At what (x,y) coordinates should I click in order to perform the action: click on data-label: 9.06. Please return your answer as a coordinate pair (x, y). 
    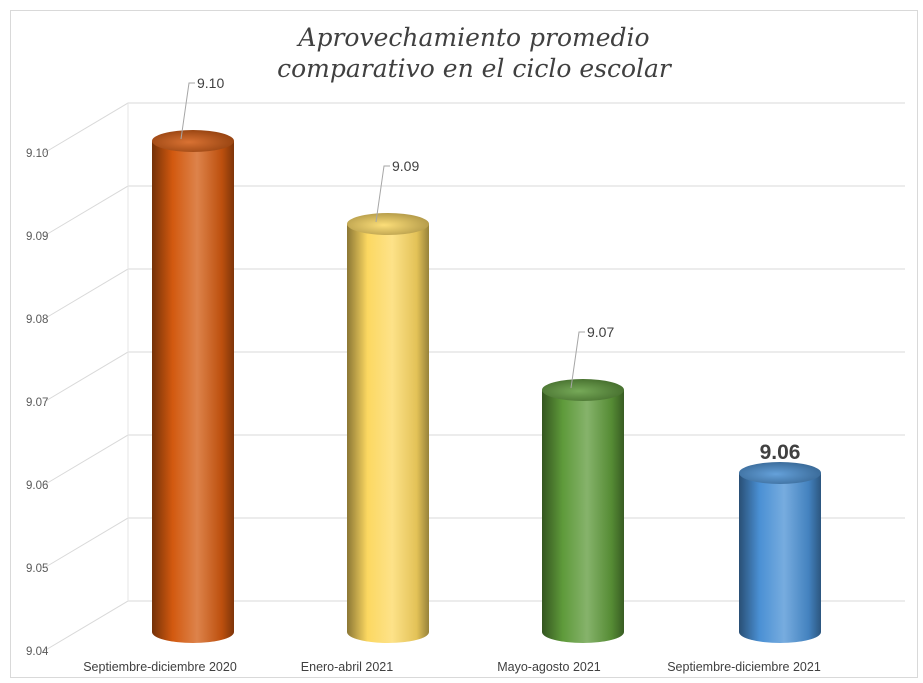
    Looking at the image, I should click on (780, 452).